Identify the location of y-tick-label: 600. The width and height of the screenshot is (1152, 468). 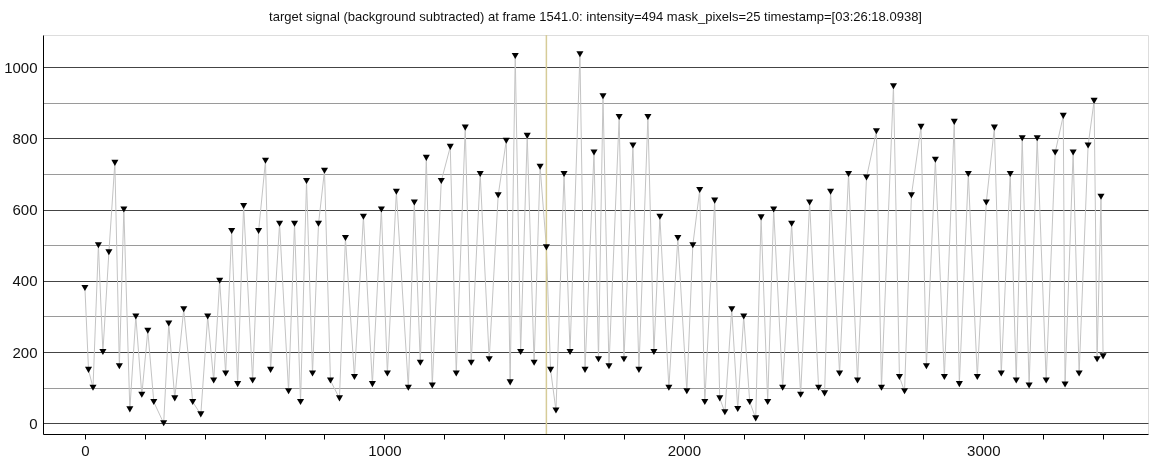
(25, 210).